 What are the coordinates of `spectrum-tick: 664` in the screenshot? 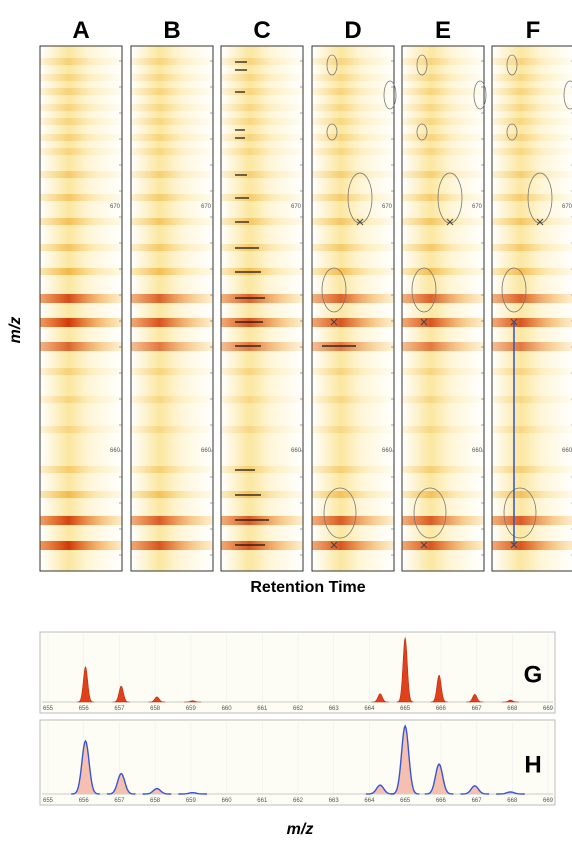 It's located at (369, 709).